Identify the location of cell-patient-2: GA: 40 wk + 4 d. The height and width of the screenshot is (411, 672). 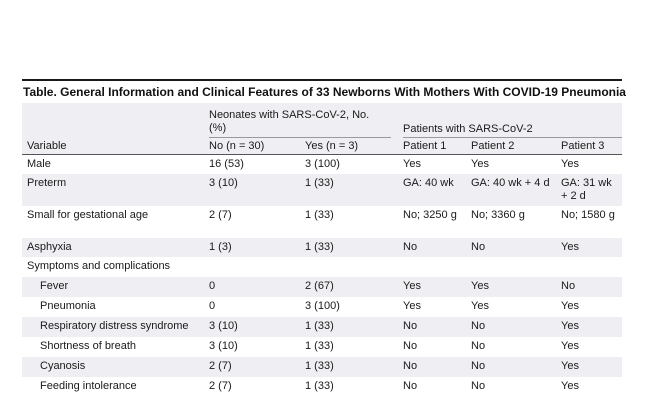
(510, 183).